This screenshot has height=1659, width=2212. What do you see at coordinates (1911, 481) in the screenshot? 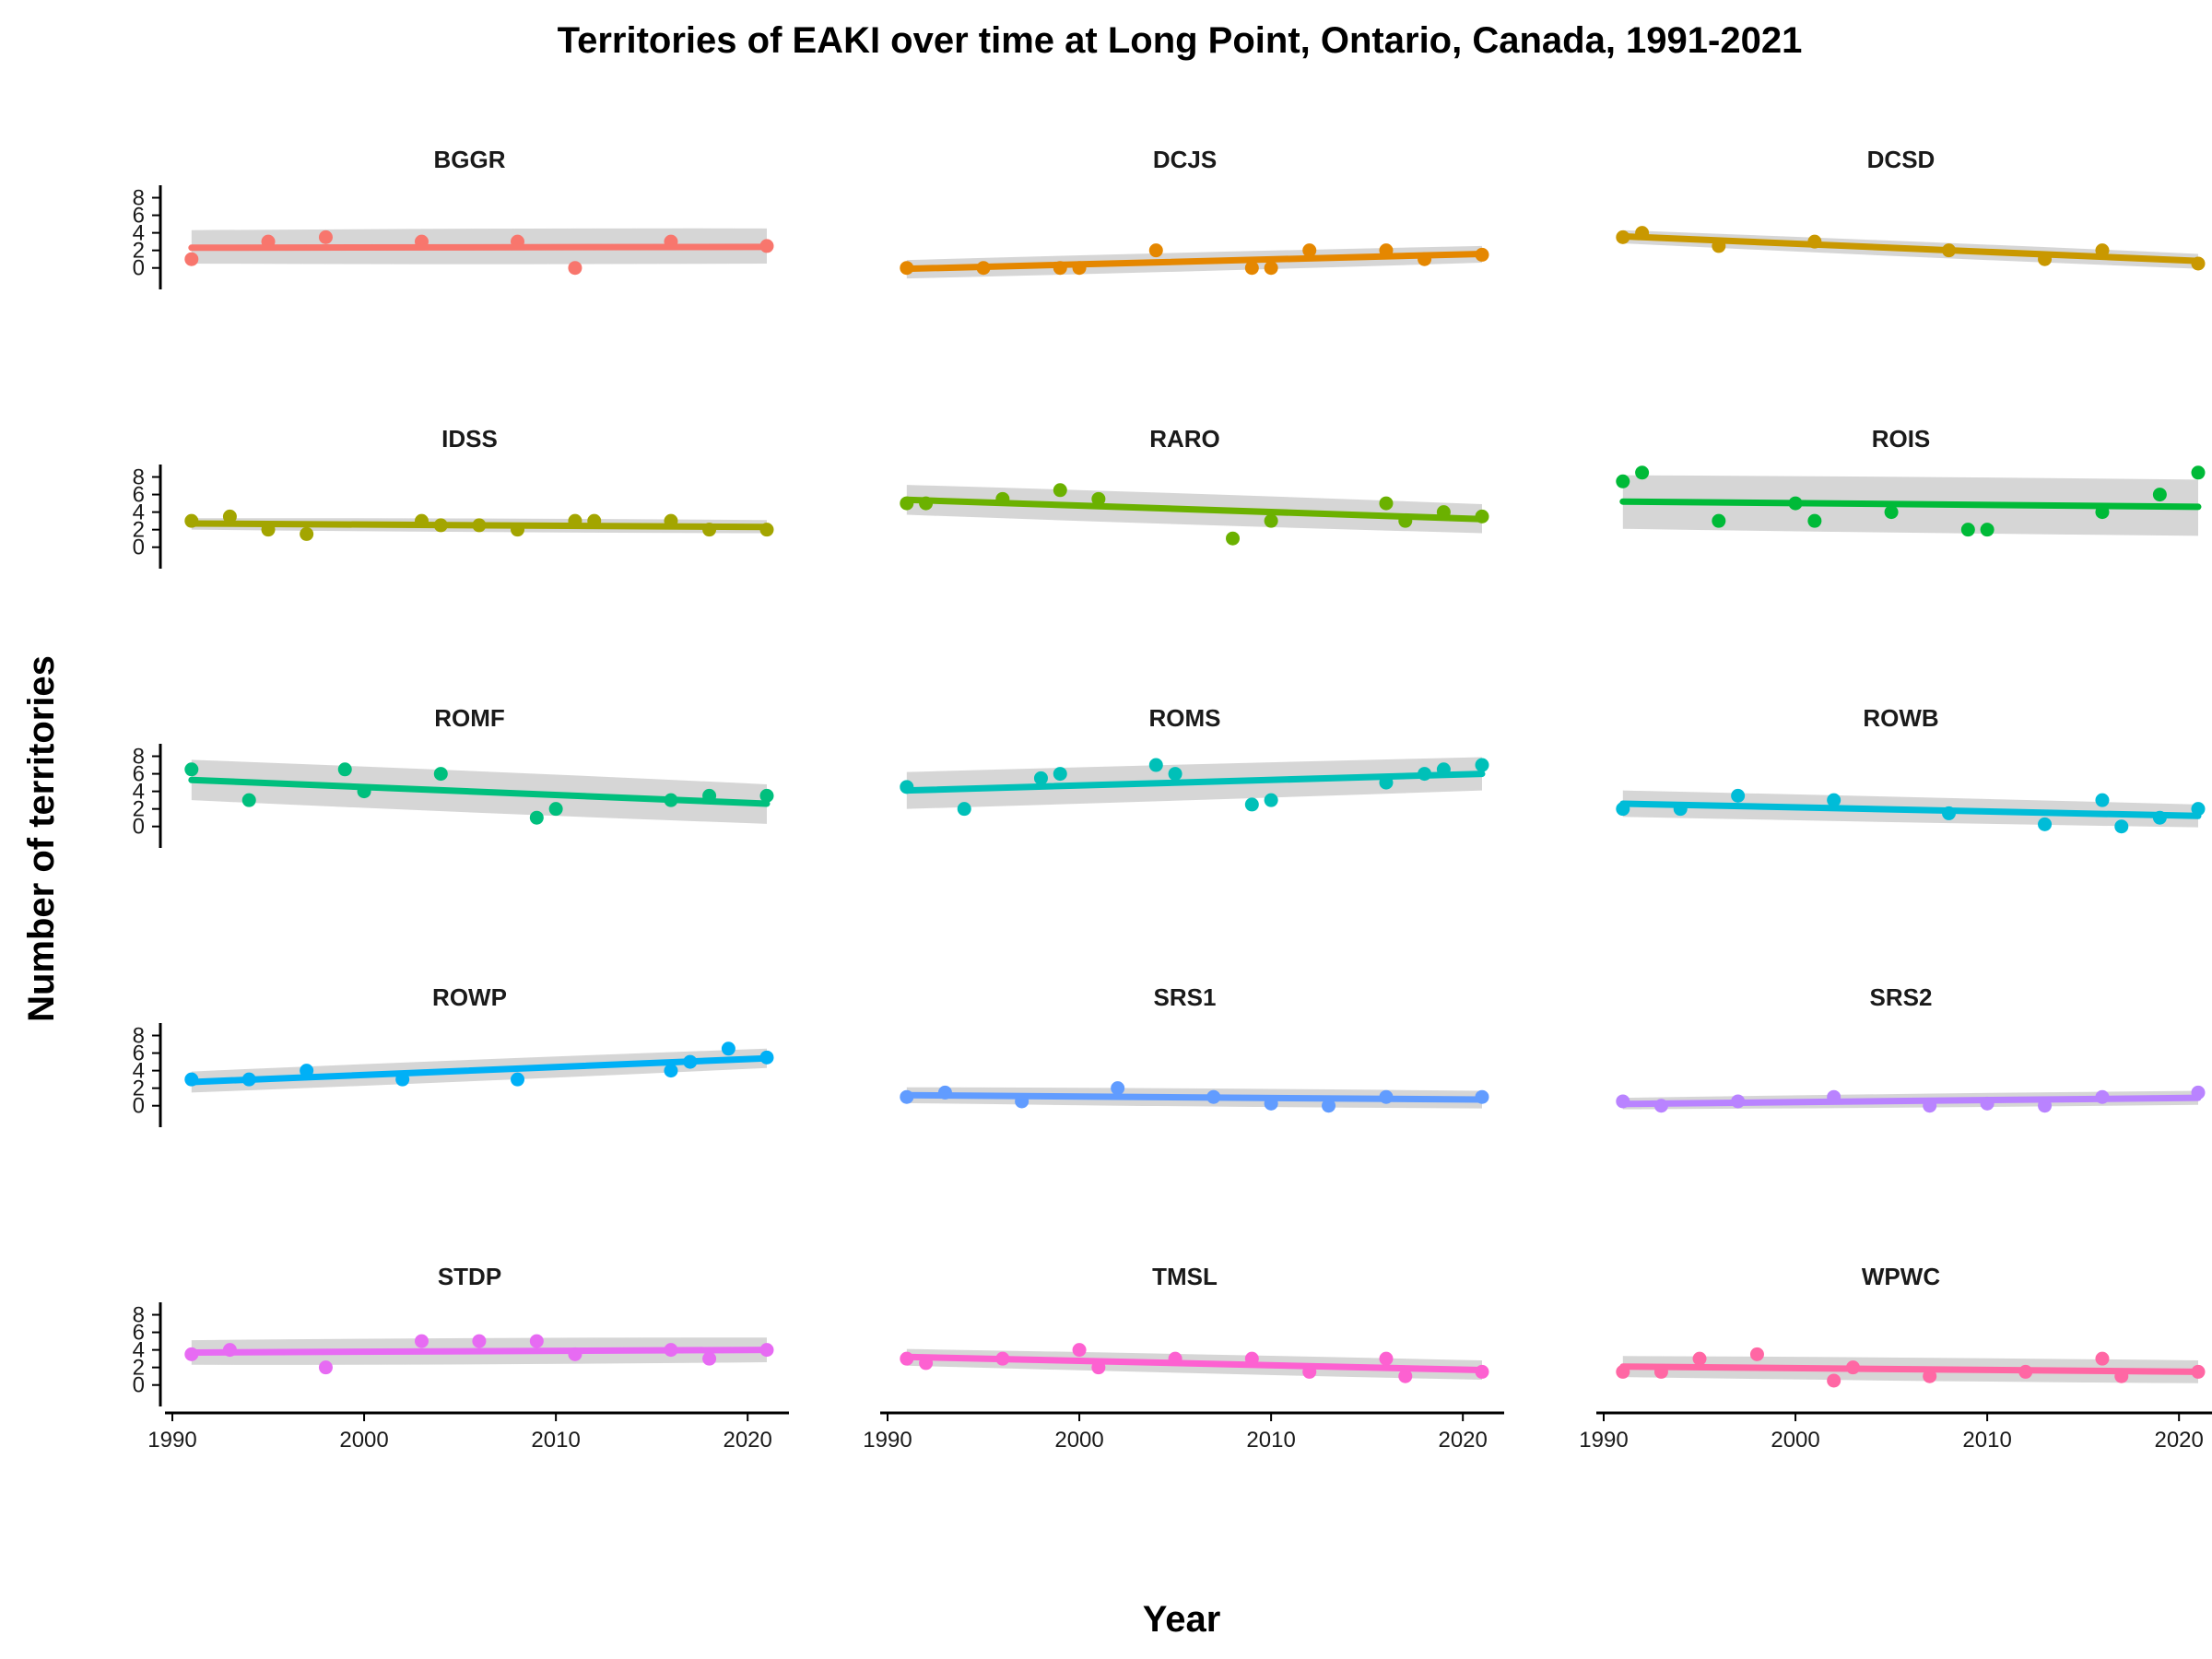
I see `facet-panel-rois: ROIS` at bounding box center [1911, 481].